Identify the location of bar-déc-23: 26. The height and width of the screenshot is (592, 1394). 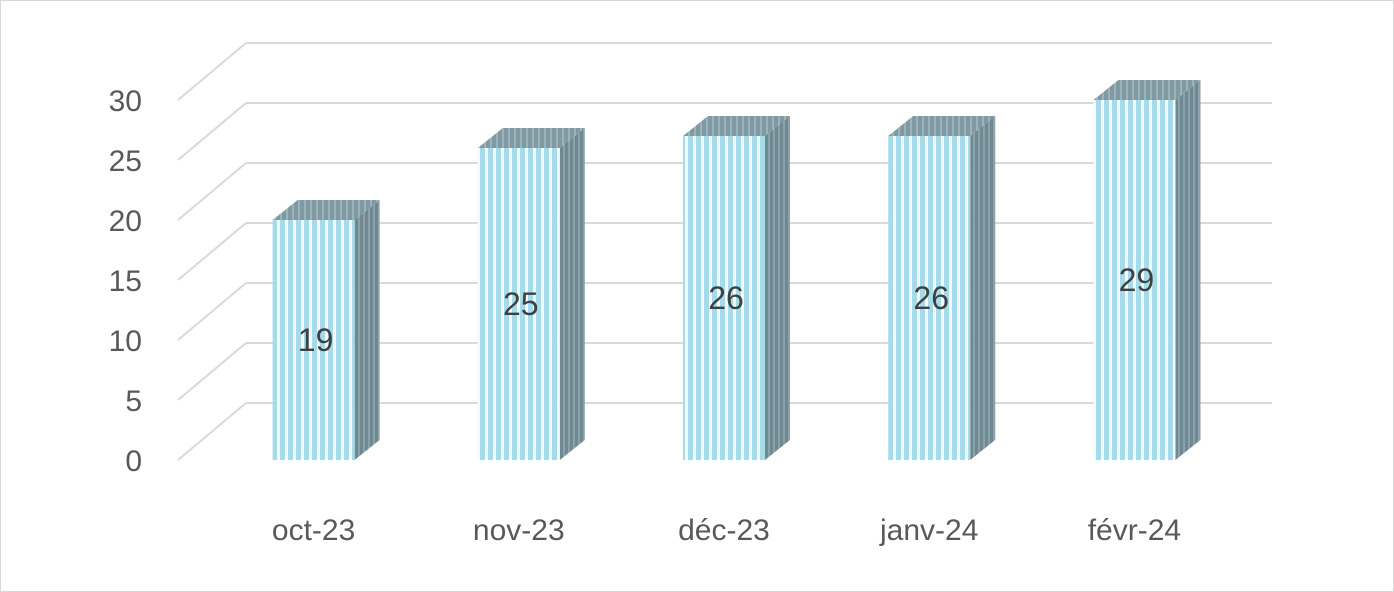
(736, 288).